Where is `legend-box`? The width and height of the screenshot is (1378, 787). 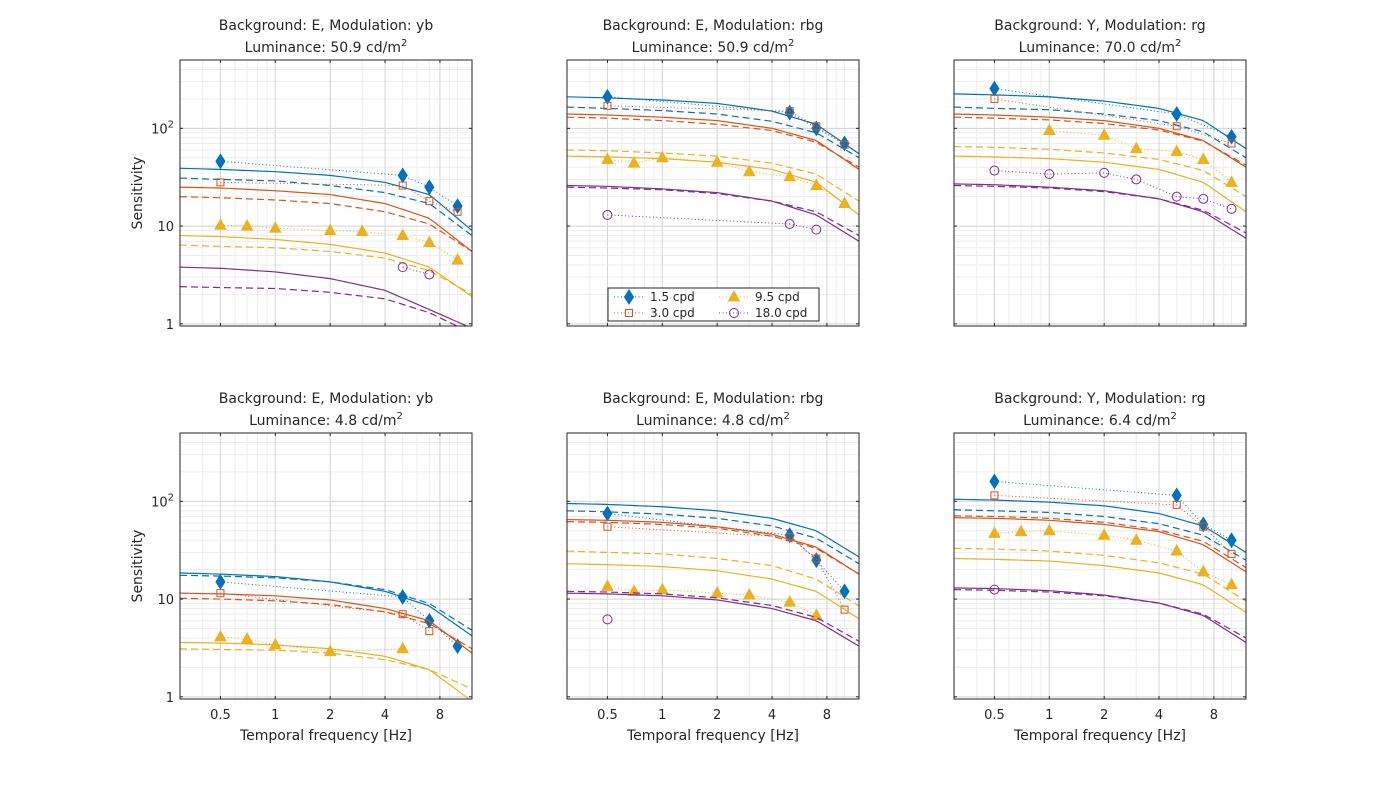
legend-box is located at coordinates (713, 304).